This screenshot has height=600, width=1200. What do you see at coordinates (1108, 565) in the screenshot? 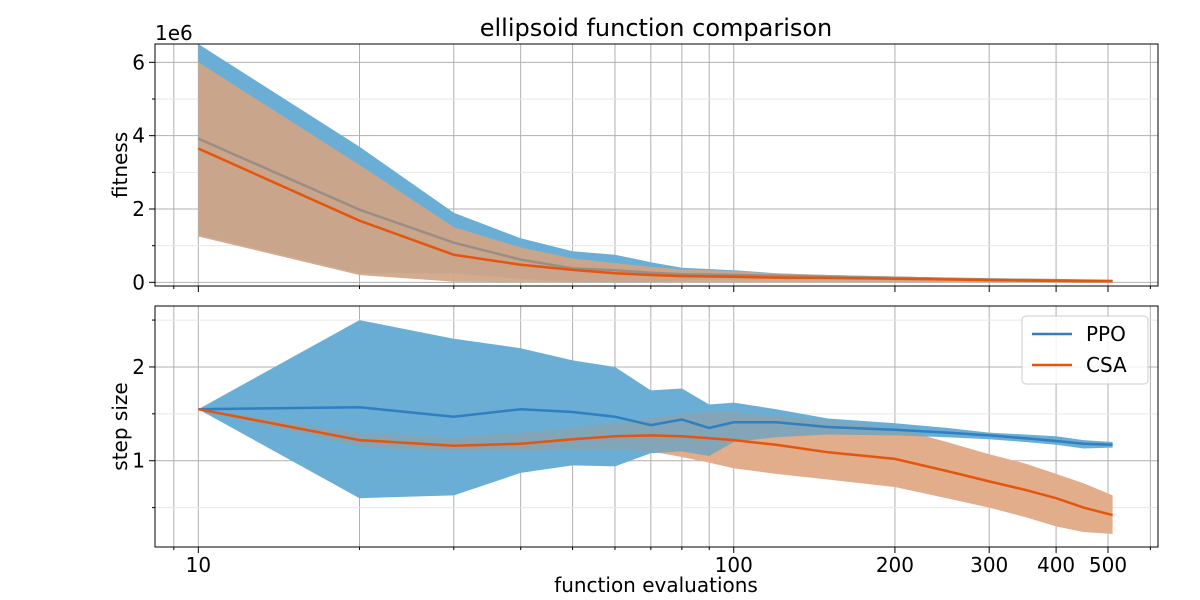
I see `x-tick-label: 500` at bounding box center [1108, 565].